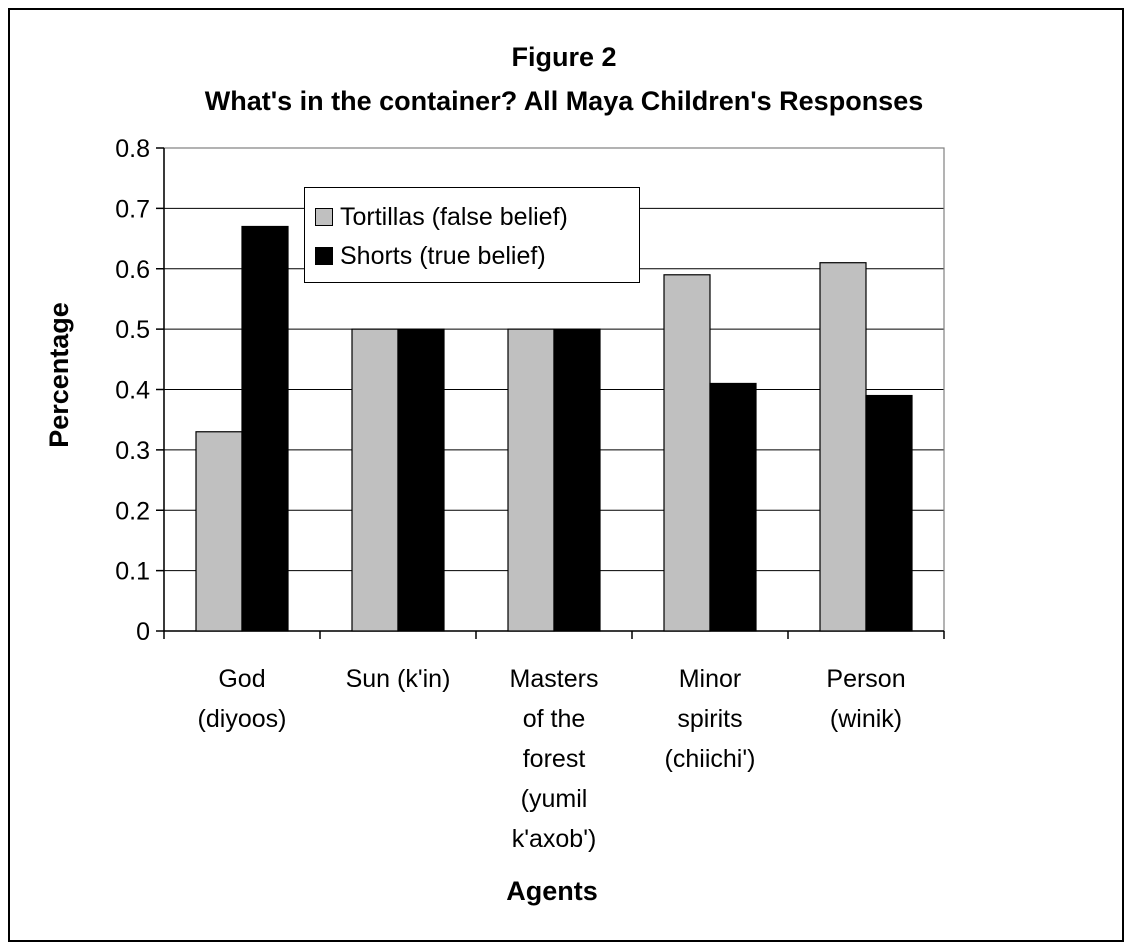 The height and width of the screenshot is (951, 1128). What do you see at coordinates (710, 679) in the screenshot?
I see `x-tick-label: Minor` at bounding box center [710, 679].